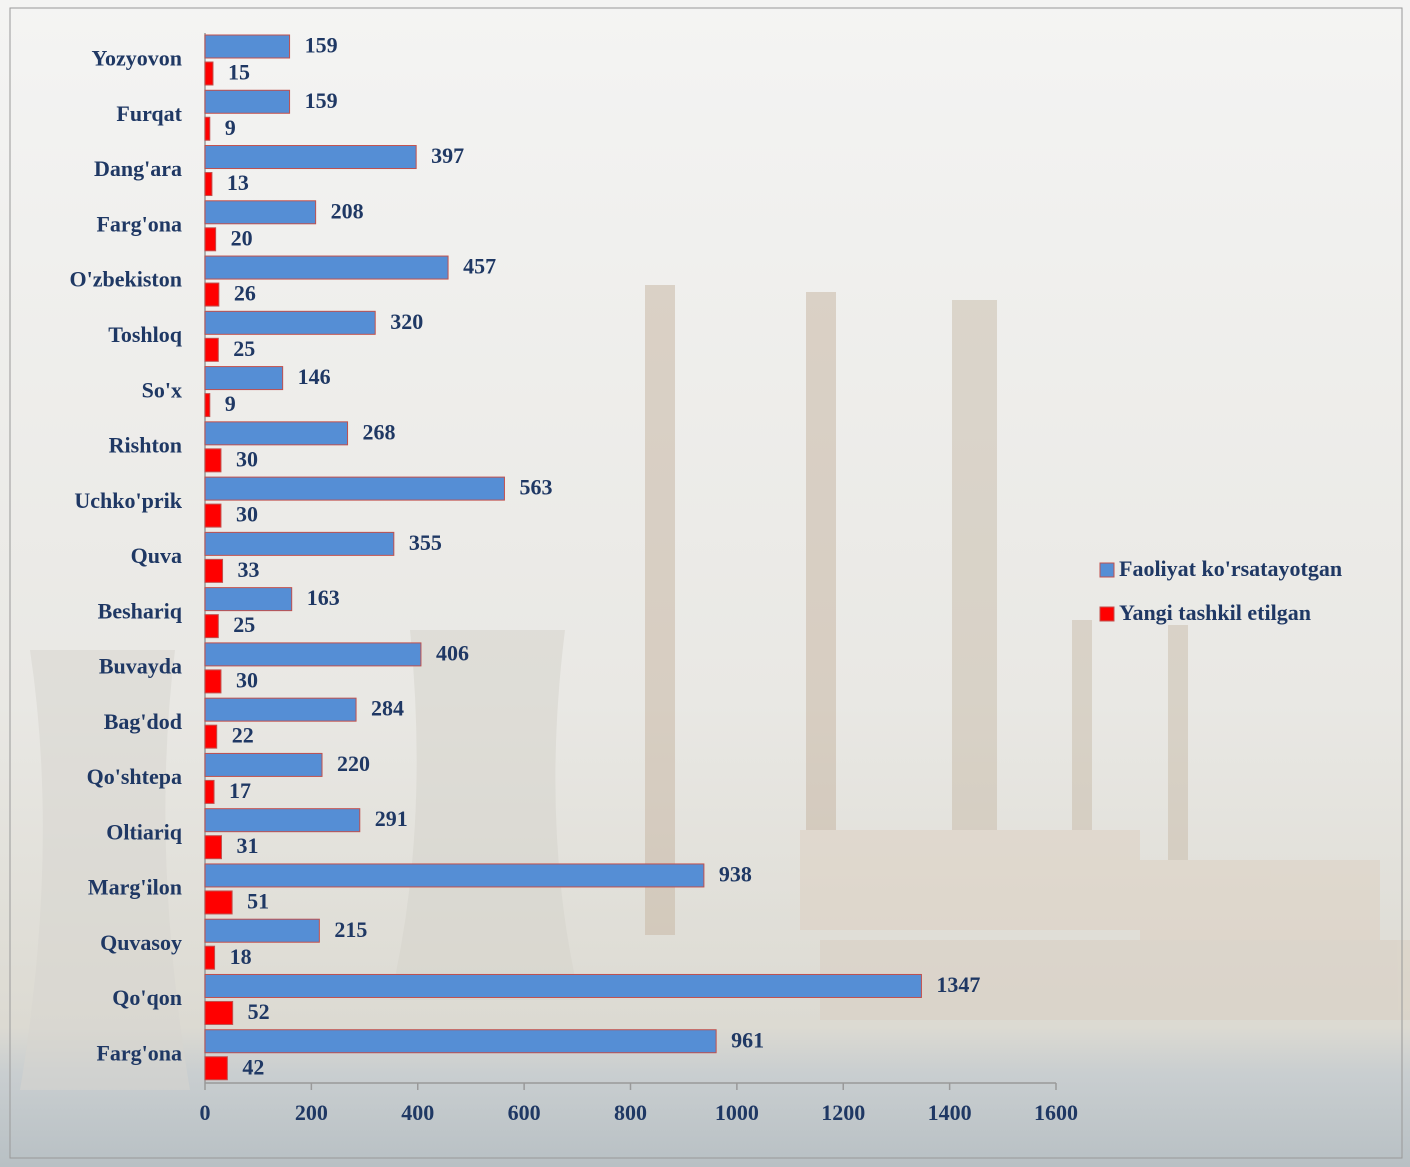 The height and width of the screenshot is (1167, 1410). What do you see at coordinates (447, 155) in the screenshot?
I see `value-label: 397` at bounding box center [447, 155].